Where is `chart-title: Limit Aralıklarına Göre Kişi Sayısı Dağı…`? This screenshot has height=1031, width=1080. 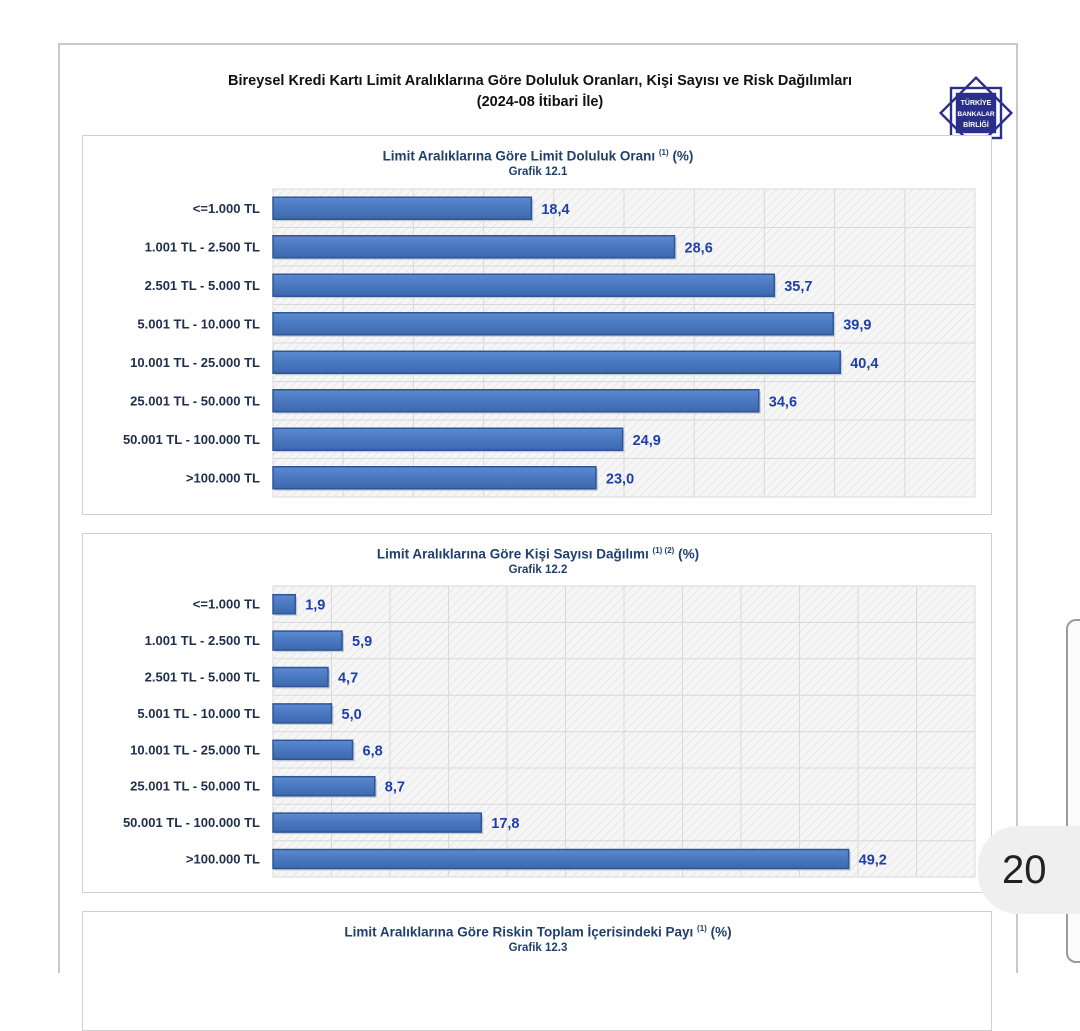 chart-title: Limit Aralıklarına Göre Kişi Sayısı Dağı… is located at coordinates (538, 554).